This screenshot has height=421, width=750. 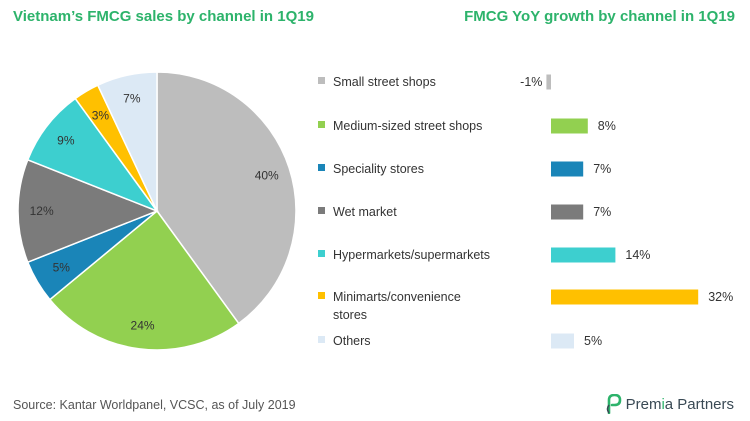 I want to click on growth-value-label-4: 7%, so click(x=602, y=212).